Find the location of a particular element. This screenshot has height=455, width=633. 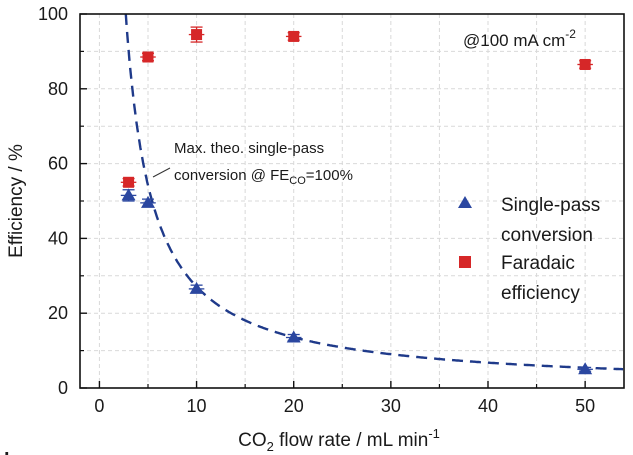

x-tick-label: 10 is located at coordinates (197, 406).